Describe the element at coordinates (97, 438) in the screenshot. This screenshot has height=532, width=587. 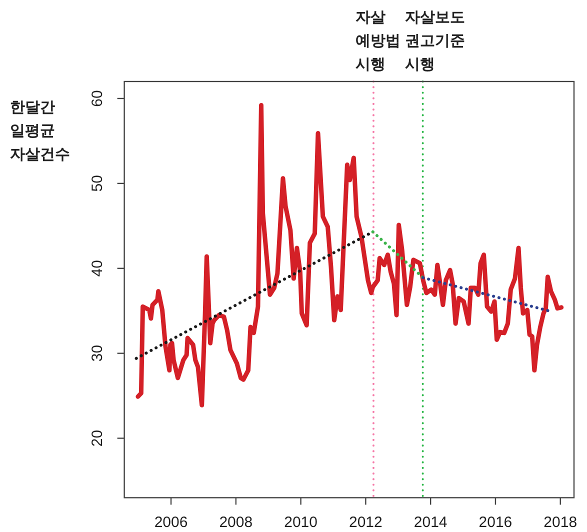
I see `y-tick-label: 20` at that location.